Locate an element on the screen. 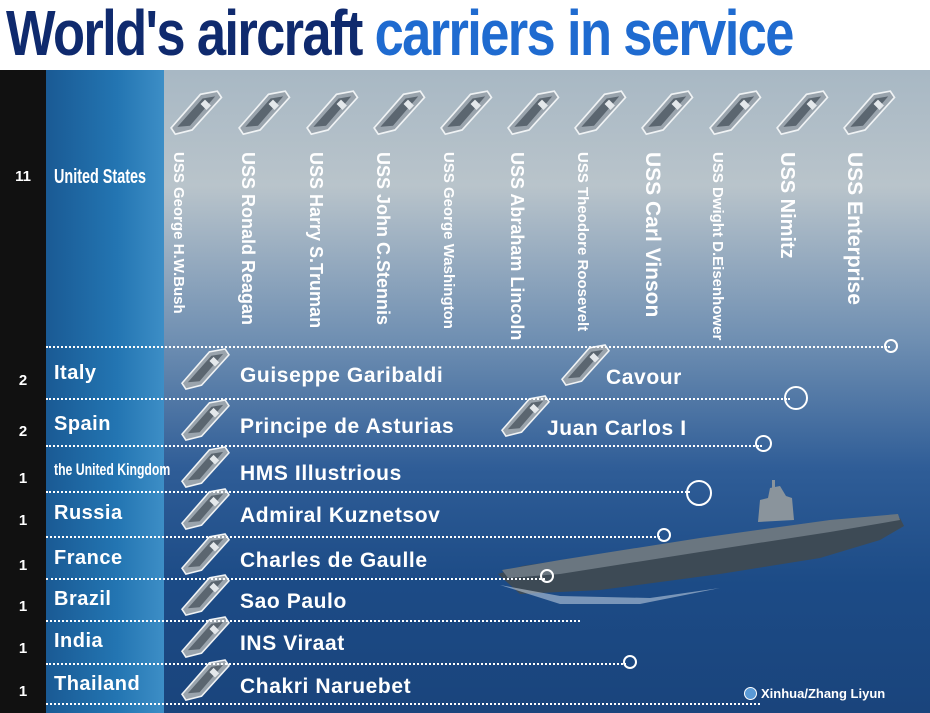 The image size is (930, 713). carrier-name: Juan Carlos I is located at coordinates (617, 428).